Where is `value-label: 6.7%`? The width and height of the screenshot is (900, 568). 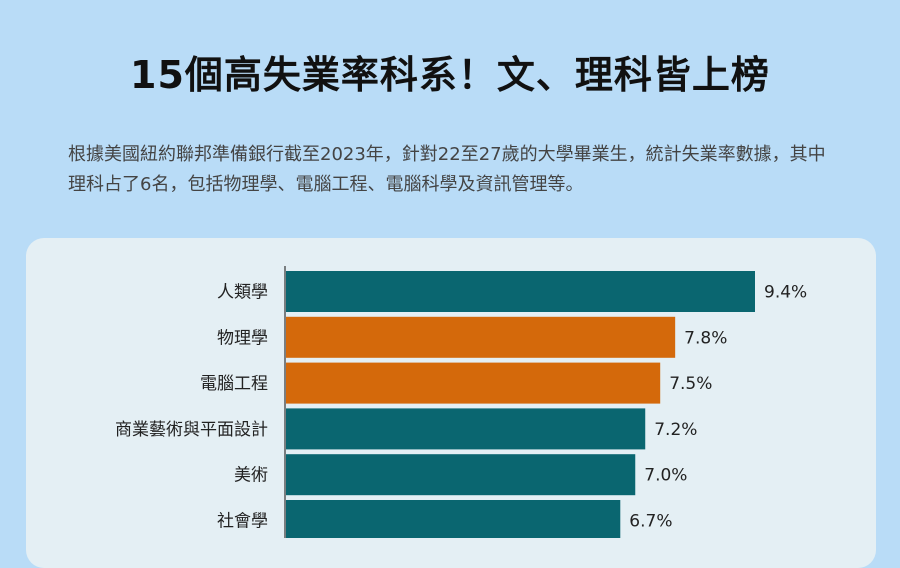
value-label: 6.7% is located at coordinates (650, 522).